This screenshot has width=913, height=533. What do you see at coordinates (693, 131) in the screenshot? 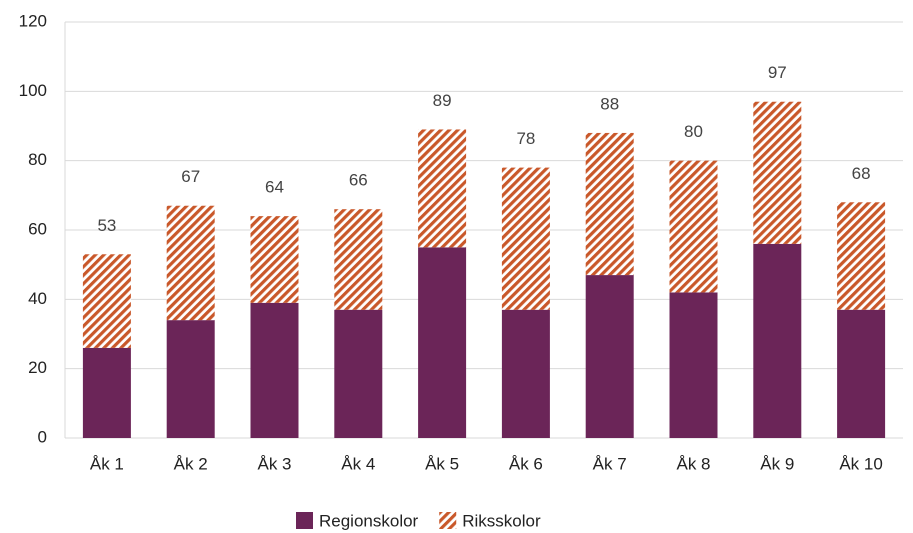
I see `total-label: 80` at bounding box center [693, 131].